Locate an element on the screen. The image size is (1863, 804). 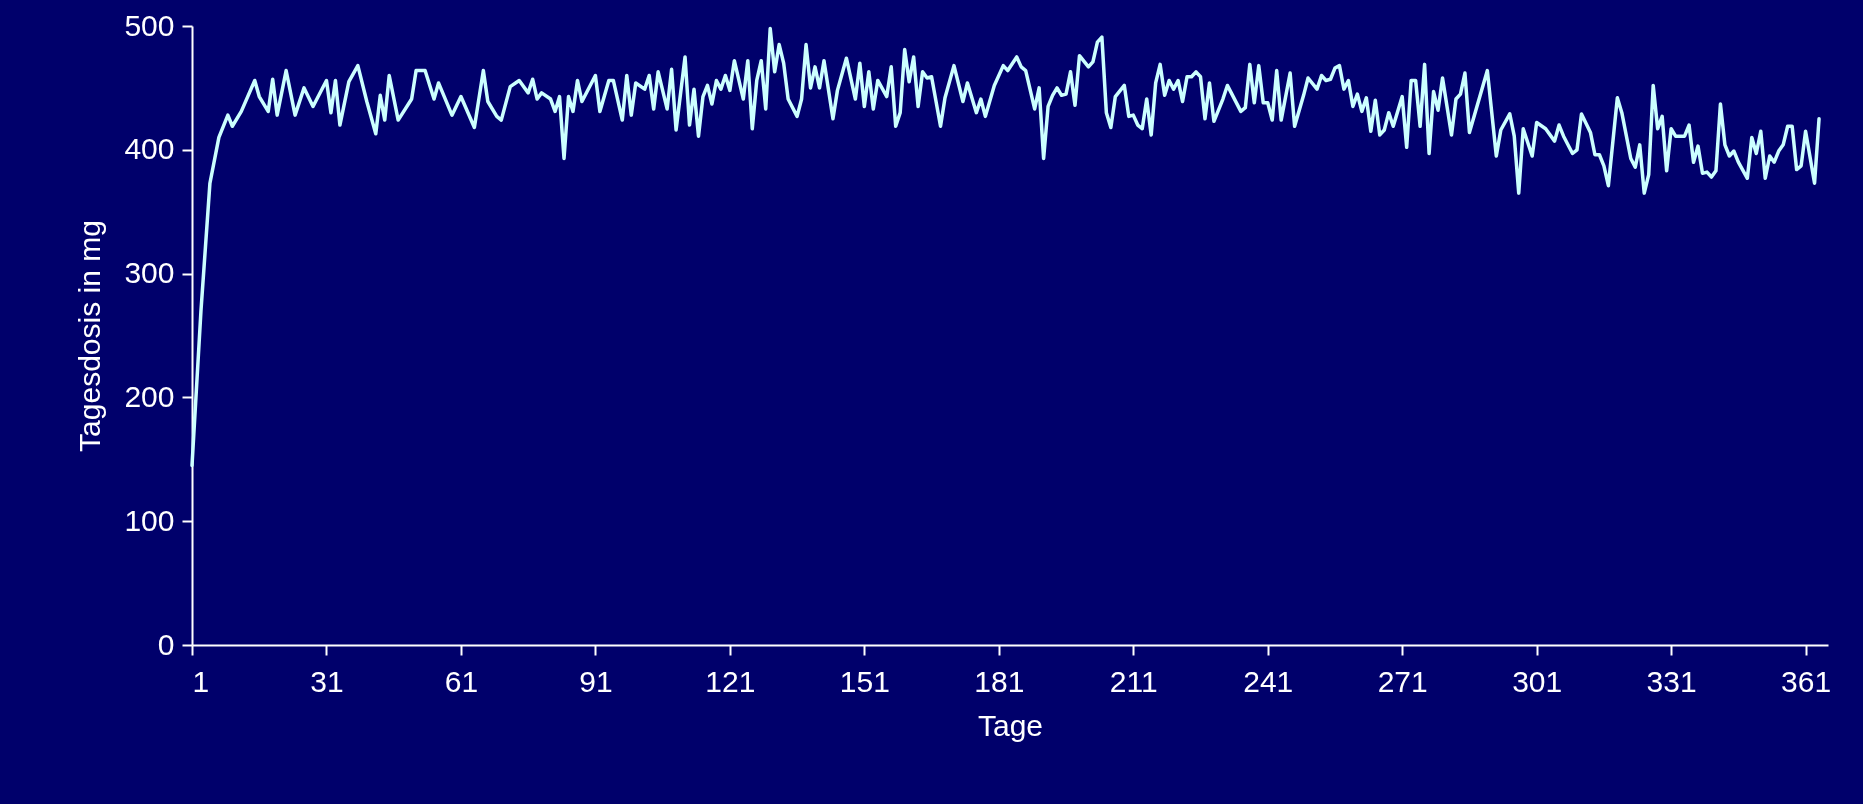
y-tick-label: 400 is located at coordinates (149, 149).